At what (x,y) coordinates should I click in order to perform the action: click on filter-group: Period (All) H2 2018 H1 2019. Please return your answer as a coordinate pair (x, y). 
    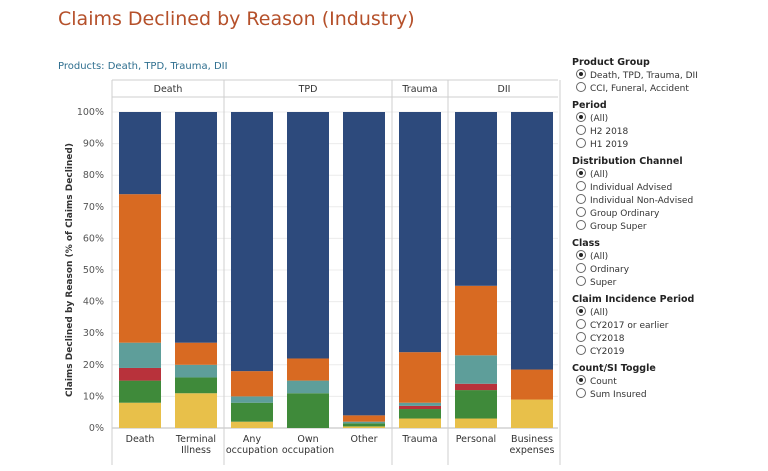
    Looking at the image, I should click on (667, 125).